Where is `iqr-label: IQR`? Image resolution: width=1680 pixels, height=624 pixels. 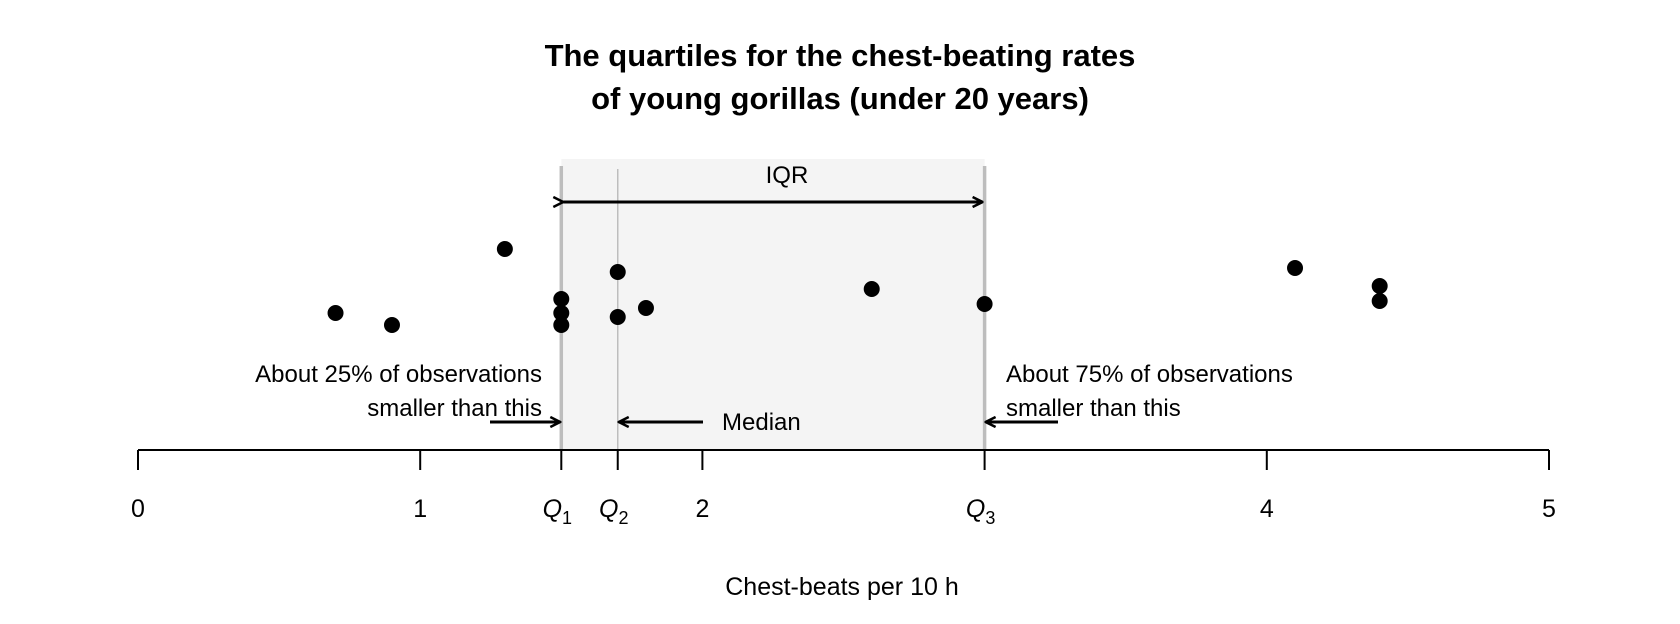
iqr-label: IQR is located at coordinates (787, 175).